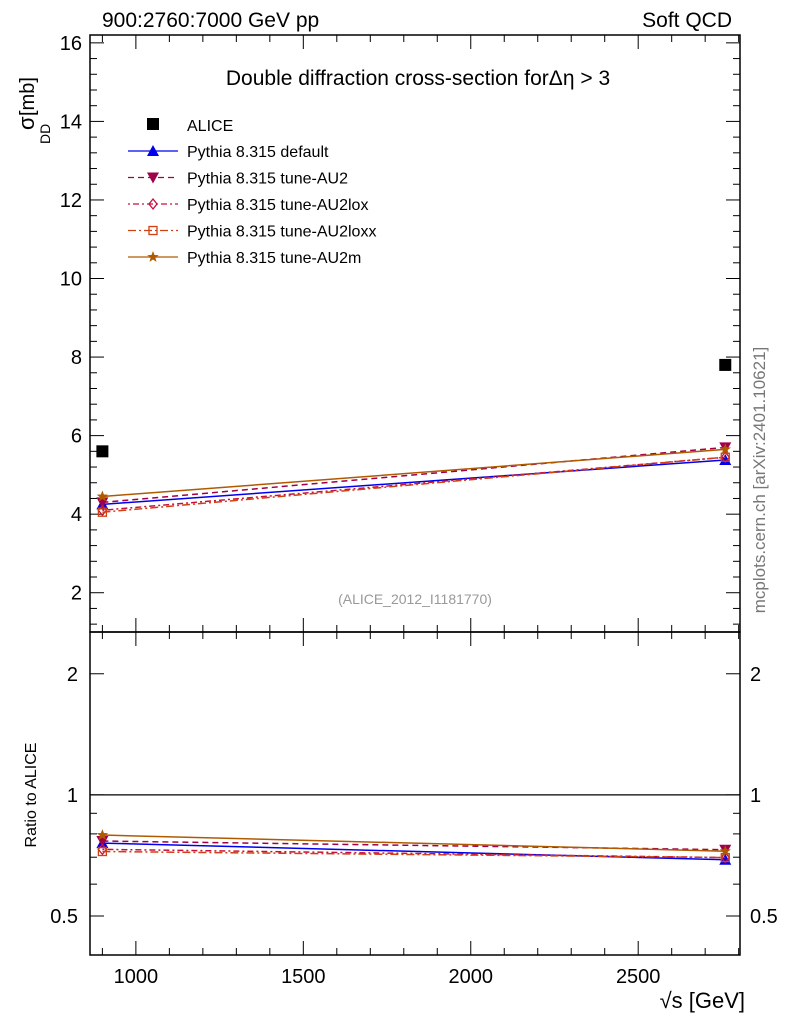 This screenshot has width=786, height=1024. What do you see at coordinates (764, 917) in the screenshot?
I see `ratio-tick-label-right: 0.5` at bounding box center [764, 917].